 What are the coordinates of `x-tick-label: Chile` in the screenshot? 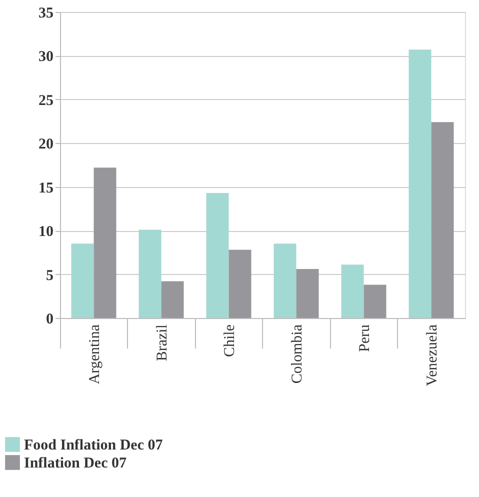 It's located at (230, 340).